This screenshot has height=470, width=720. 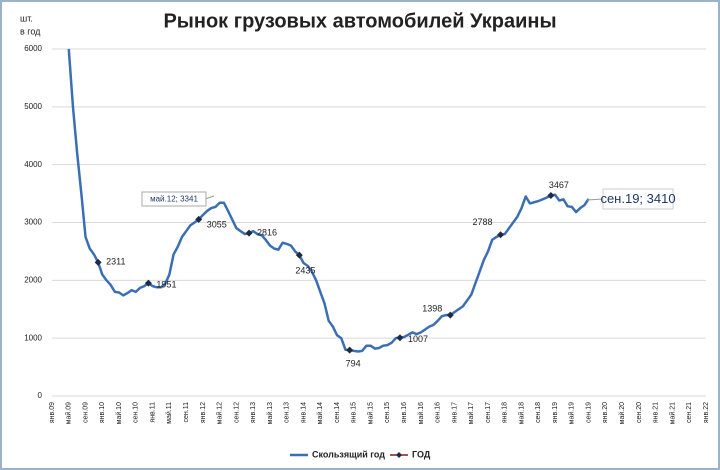 What do you see at coordinates (102, 412) in the screenshot?
I see `x-tick-label: янв.10` at bounding box center [102, 412].